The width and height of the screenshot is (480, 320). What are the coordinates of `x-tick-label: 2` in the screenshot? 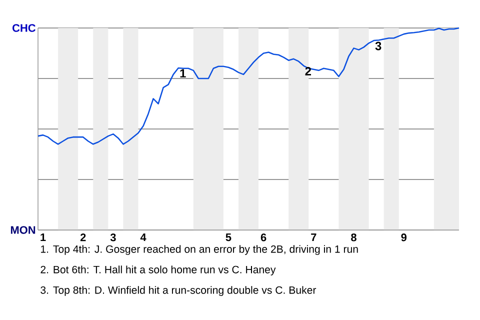 It's located at (83, 238).